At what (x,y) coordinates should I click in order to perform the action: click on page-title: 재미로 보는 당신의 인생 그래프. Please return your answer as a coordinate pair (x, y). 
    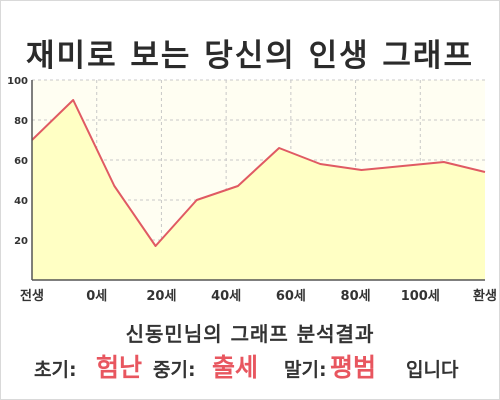
    Looking at the image, I should click on (250, 56).